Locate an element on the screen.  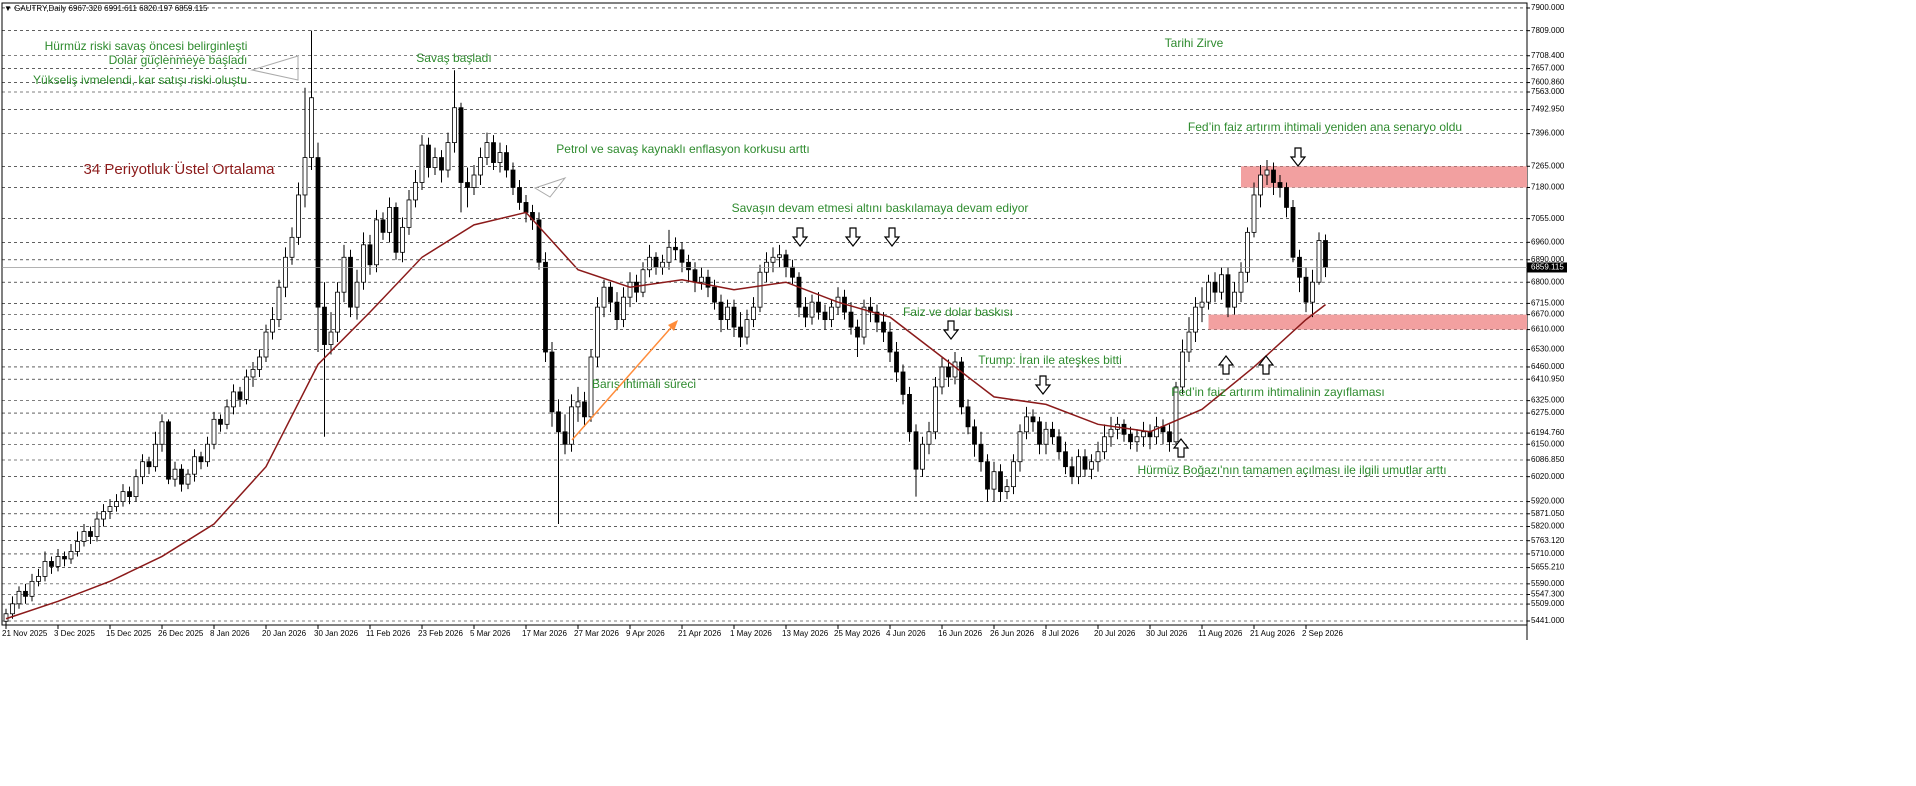
y-tick-label: 6086.850 is located at coordinates (1548, 459).